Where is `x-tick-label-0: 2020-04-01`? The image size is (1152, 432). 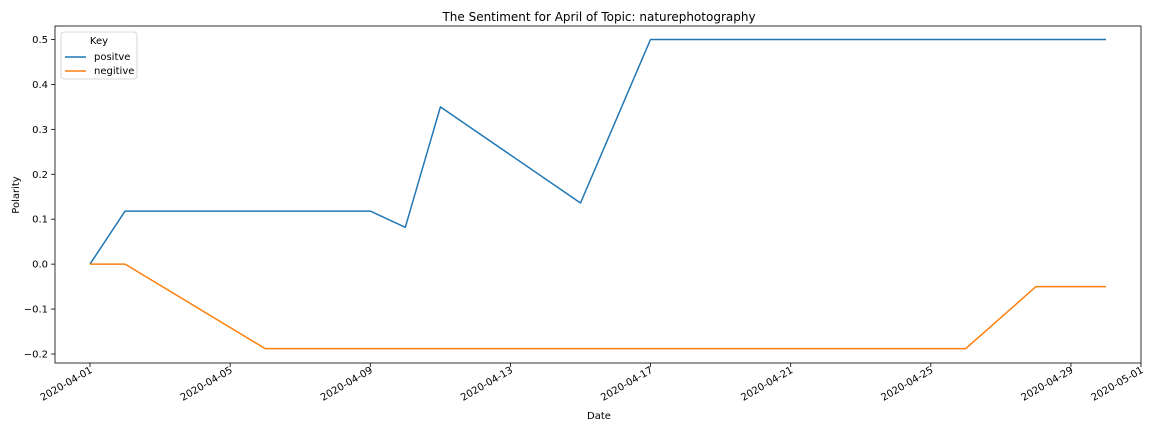
x-tick-label-0: 2020-04-01 is located at coordinates (67, 384).